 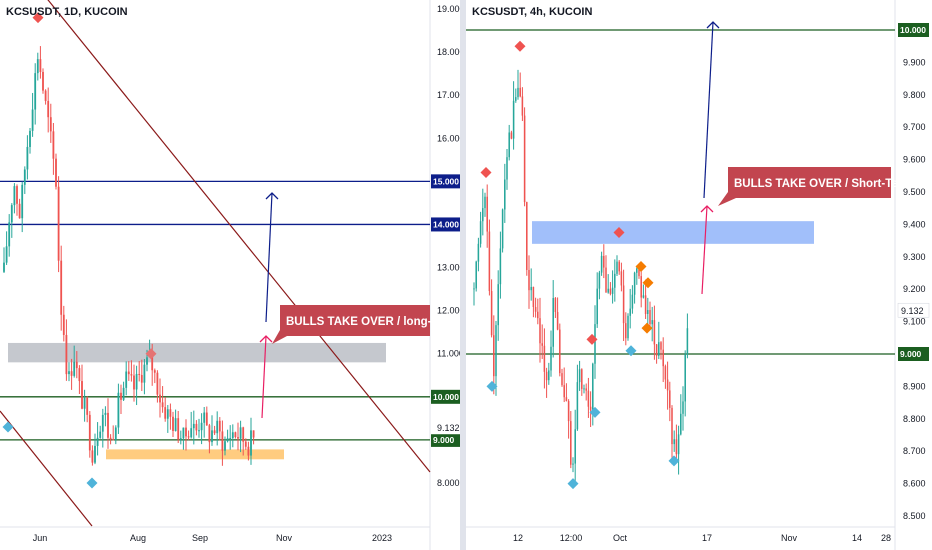 I want to click on x-tick-label: Sep, so click(x=200, y=538).